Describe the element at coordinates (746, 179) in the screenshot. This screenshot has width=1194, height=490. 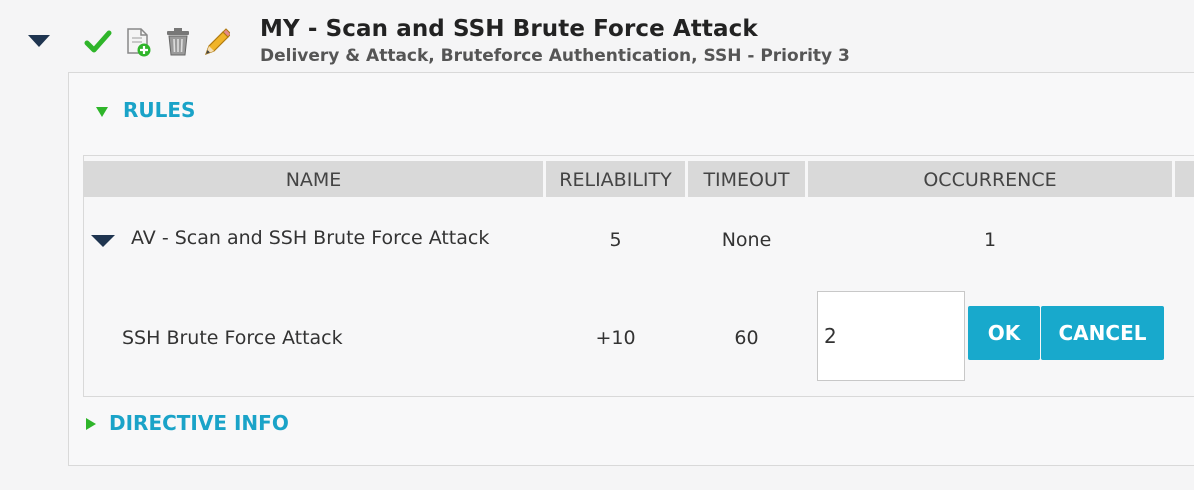
I see `column-header-timeout: TIMEOUT` at that location.